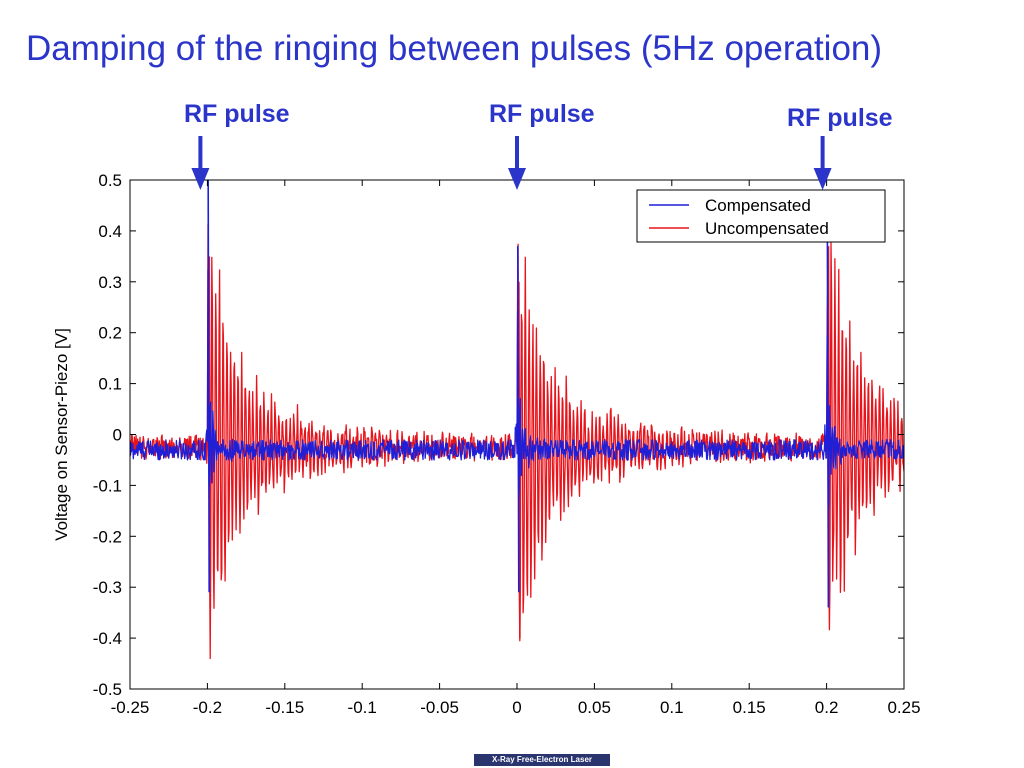  What do you see at coordinates (542, 760) in the screenshot?
I see `footer-logo: X-Ray Free-Electron Laser` at bounding box center [542, 760].